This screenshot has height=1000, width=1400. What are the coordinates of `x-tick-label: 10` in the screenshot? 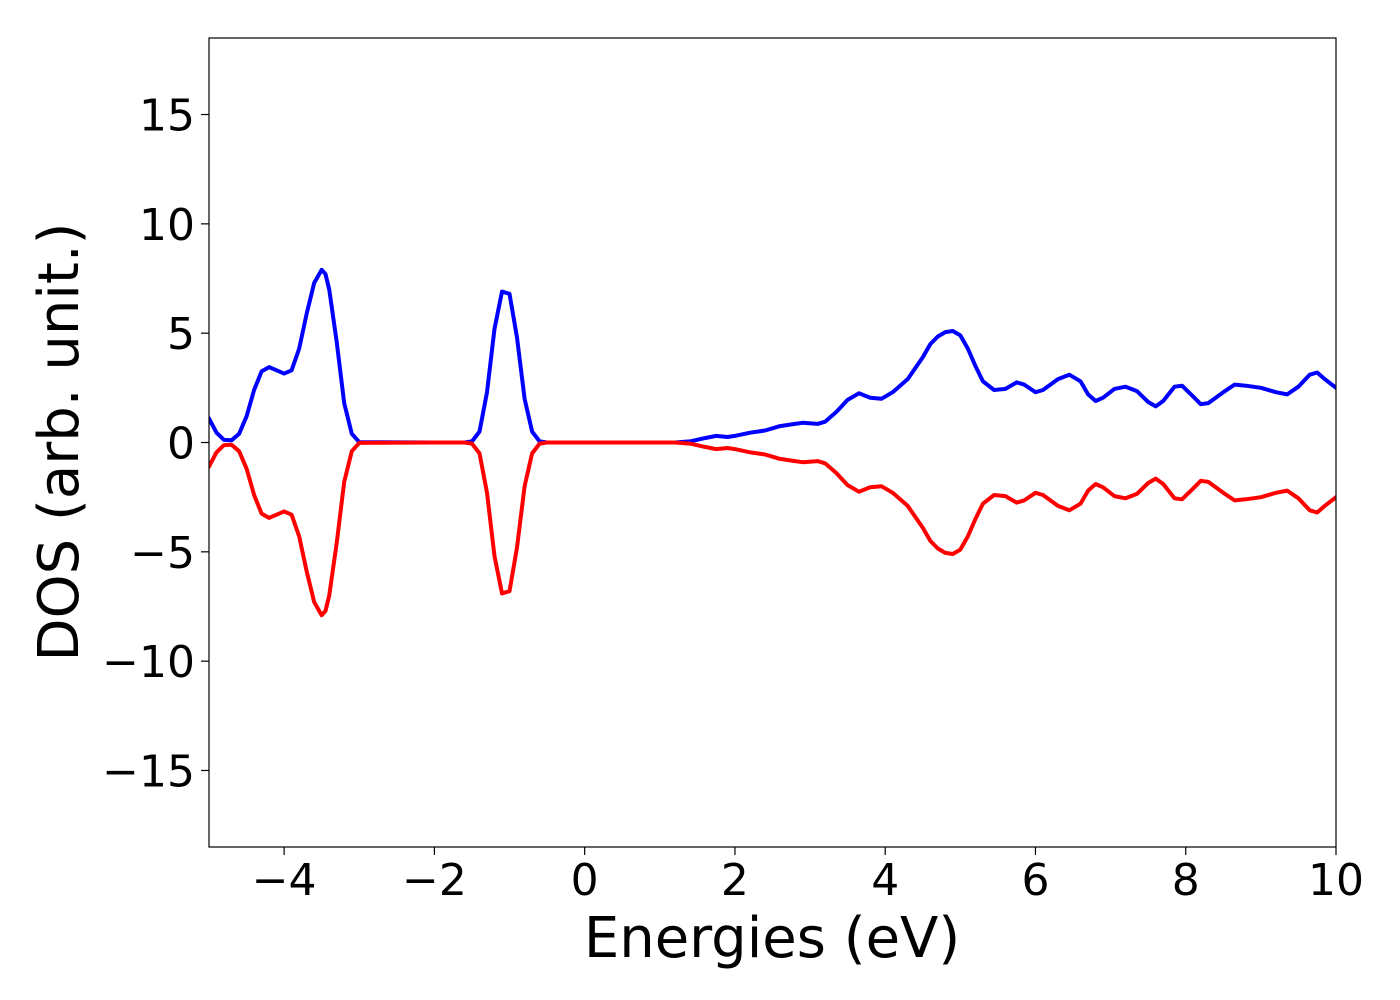 It's located at (1336, 880).